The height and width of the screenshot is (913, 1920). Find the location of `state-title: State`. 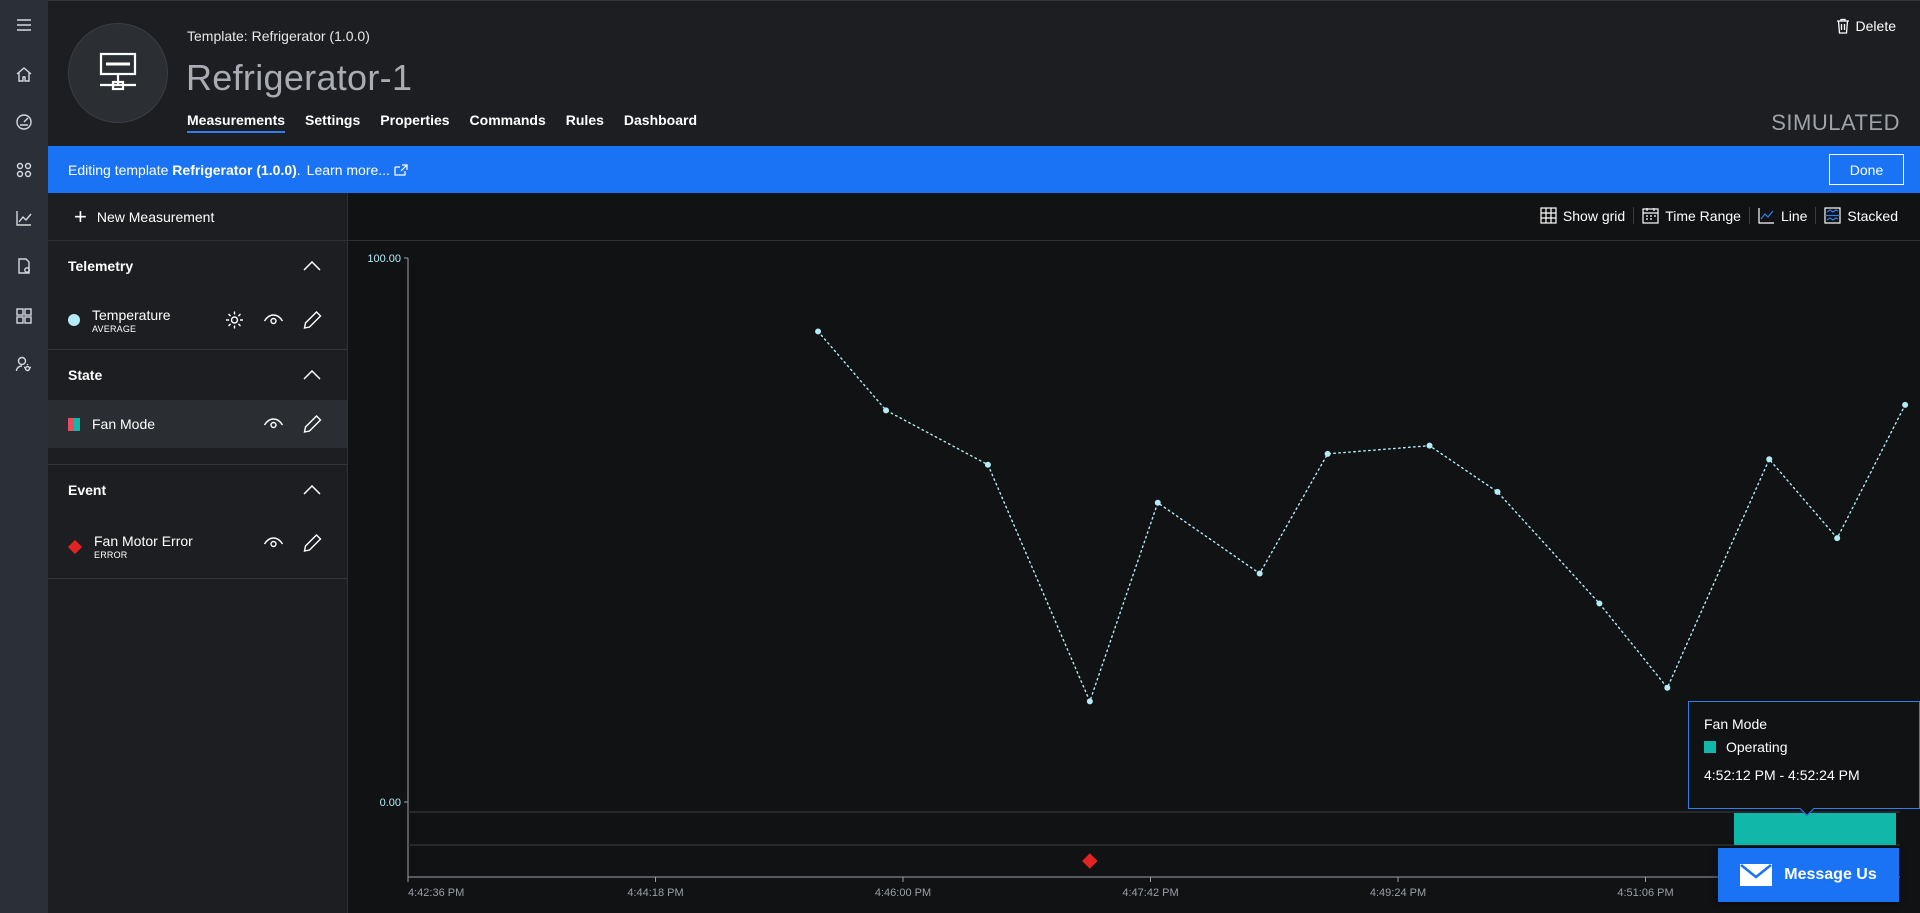

state-title: State is located at coordinates (85, 375).